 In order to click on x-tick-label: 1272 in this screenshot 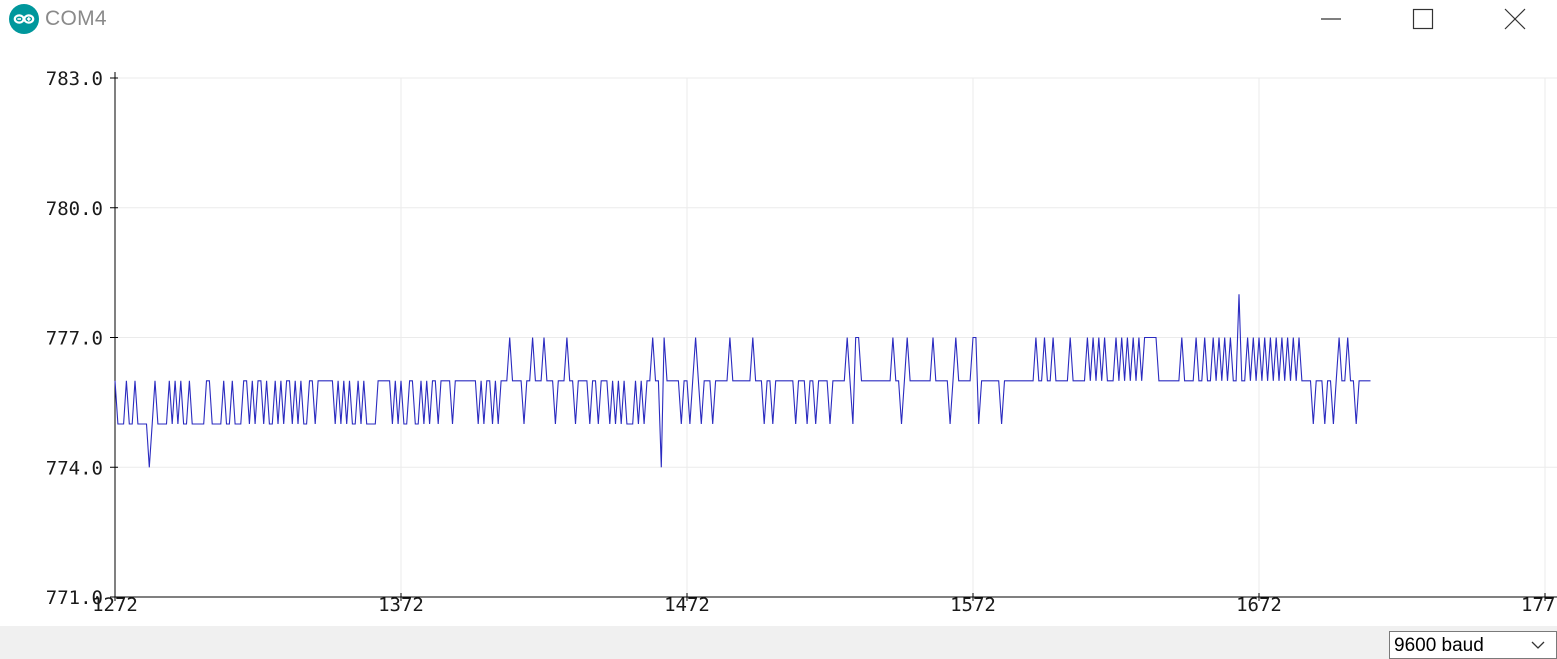, I will do `click(115, 605)`.